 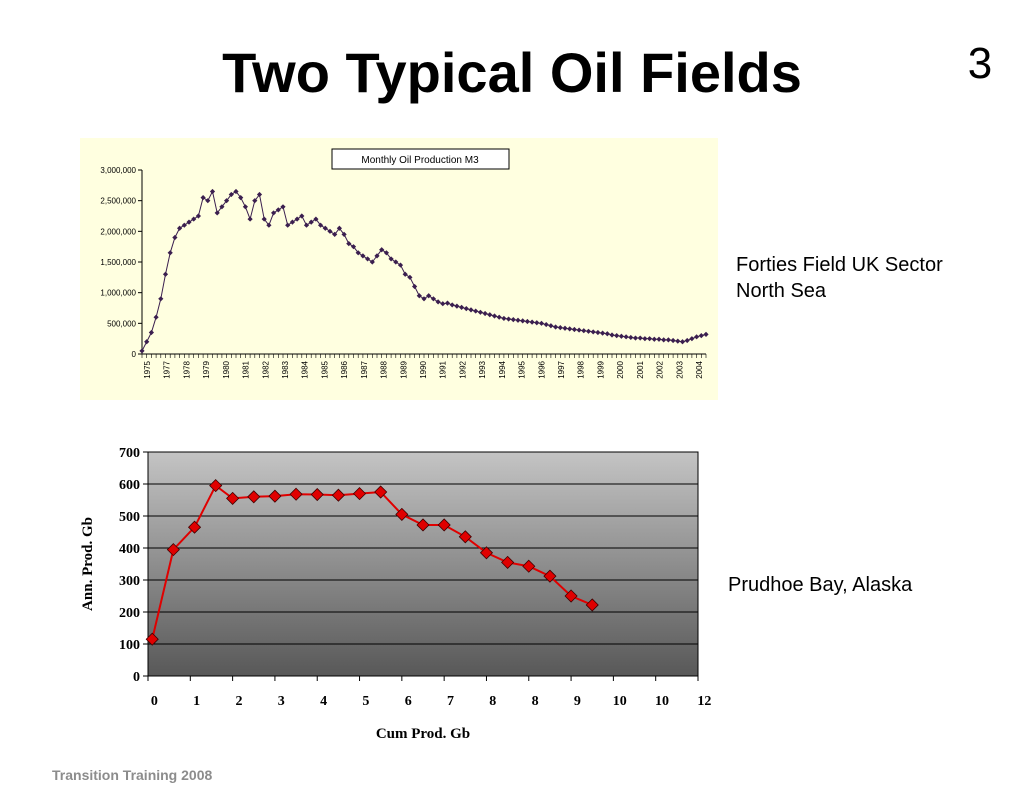 What do you see at coordinates (620, 369) in the screenshot?
I see `chart1-x-tick-label: 2000` at bounding box center [620, 369].